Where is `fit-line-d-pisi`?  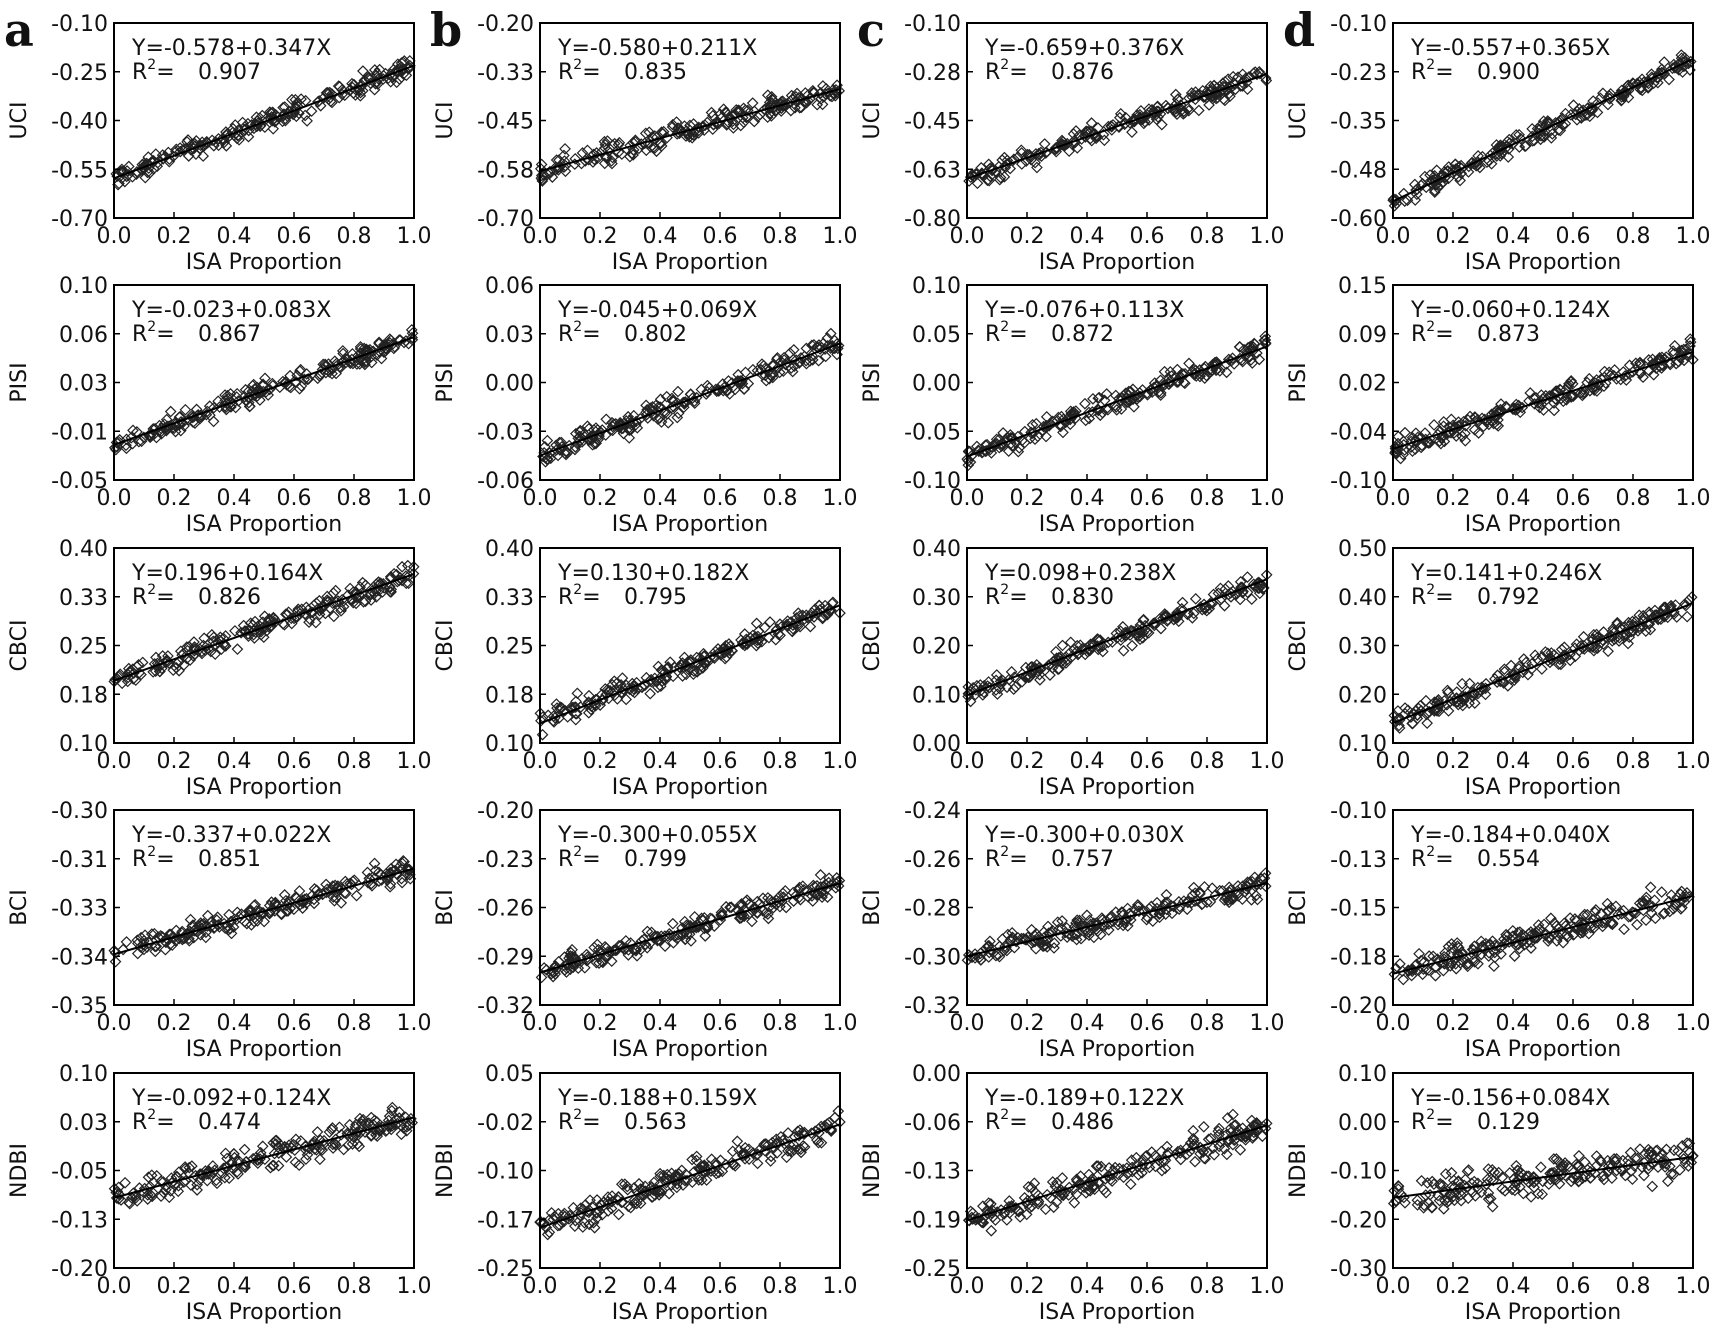 fit-line-d-pisi is located at coordinates (1543, 400).